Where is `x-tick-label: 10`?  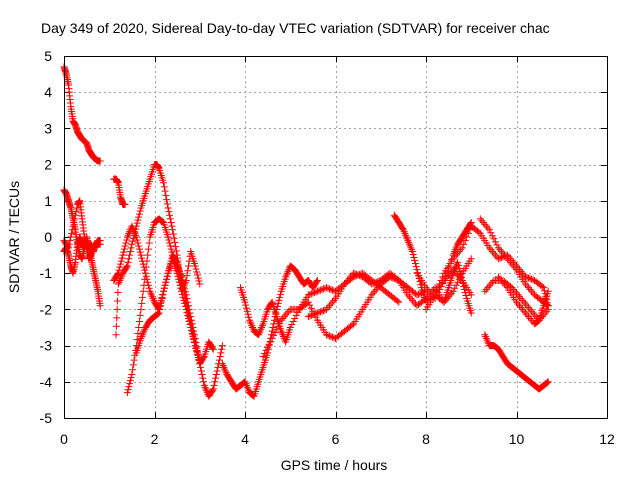
x-tick-label: 10 is located at coordinates (517, 439).